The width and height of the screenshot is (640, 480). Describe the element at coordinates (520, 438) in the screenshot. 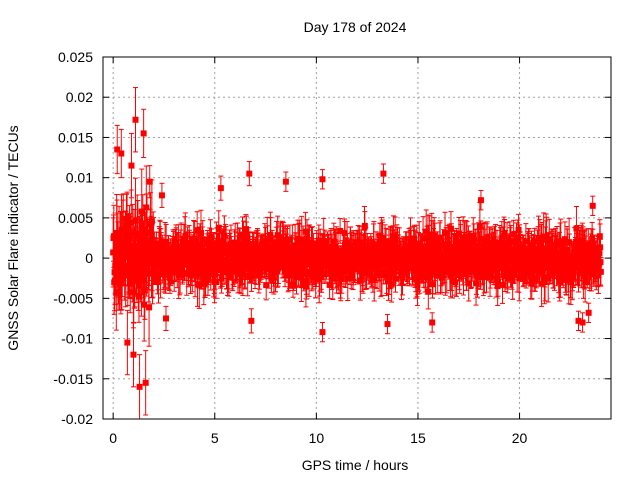

I see `x-tick-label: 20` at that location.